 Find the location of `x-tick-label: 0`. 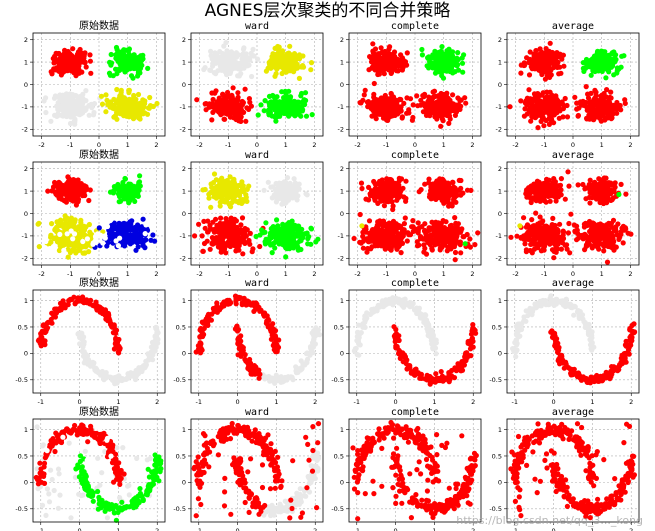

x-tick-label: 0 is located at coordinates (99, 274).